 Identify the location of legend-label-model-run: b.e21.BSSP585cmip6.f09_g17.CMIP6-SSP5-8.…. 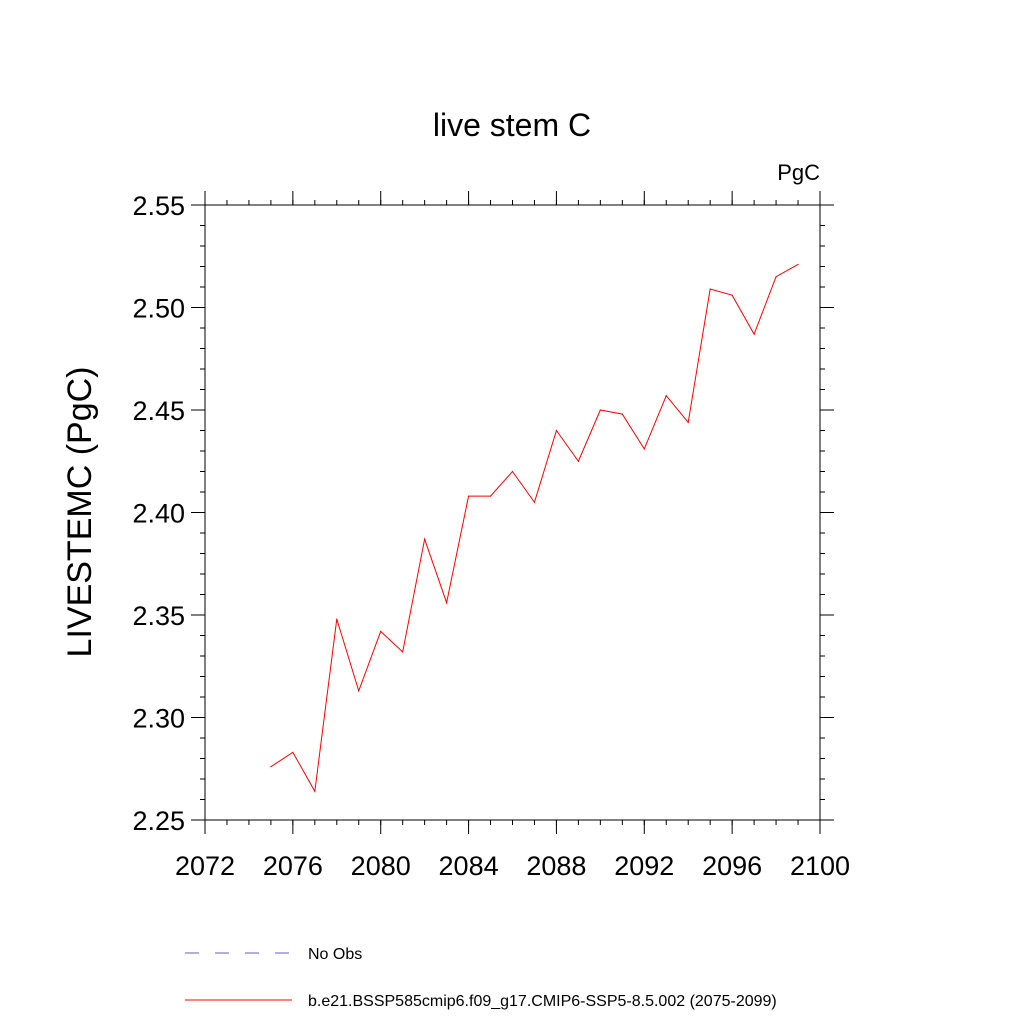
(542, 1001).